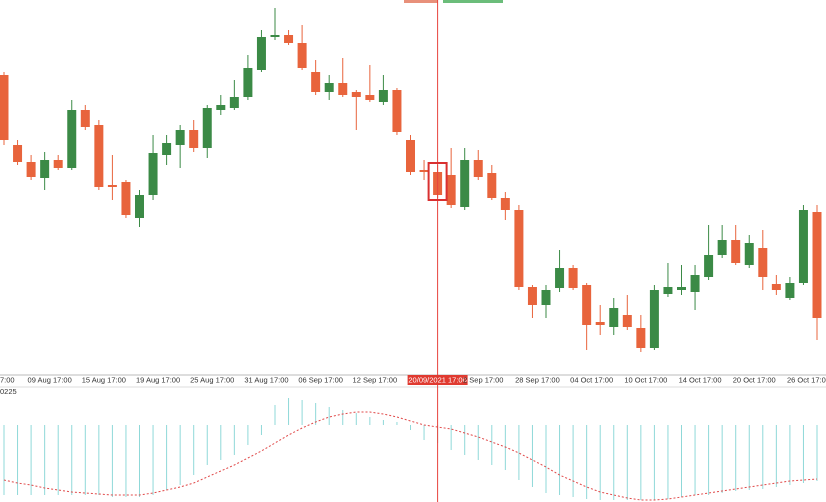 This screenshot has width=826, height=502. What do you see at coordinates (483, 379) in the screenshot?
I see `x-tick-label: 2 Sep 17:00` at bounding box center [483, 379].